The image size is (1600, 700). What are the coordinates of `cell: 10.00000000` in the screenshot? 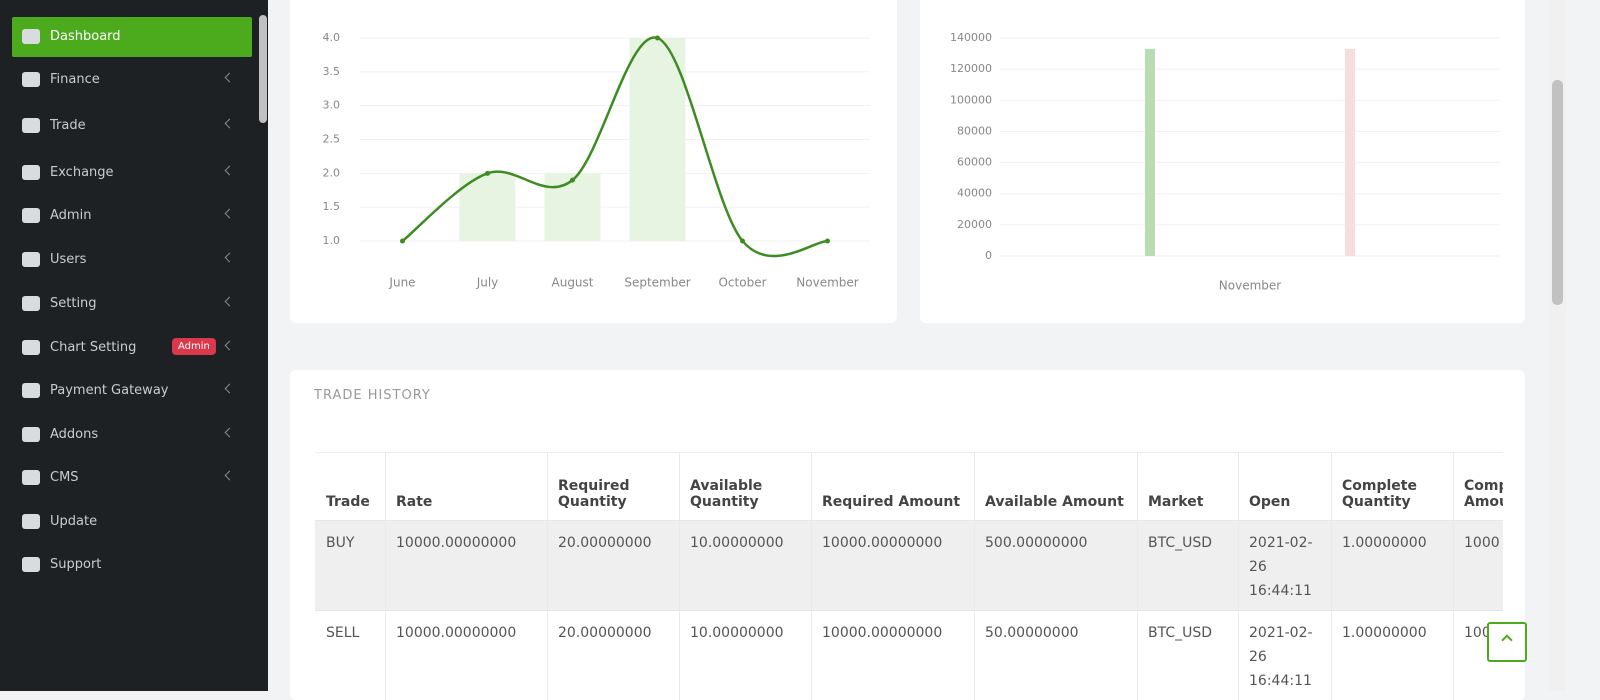 It's located at (737, 543).